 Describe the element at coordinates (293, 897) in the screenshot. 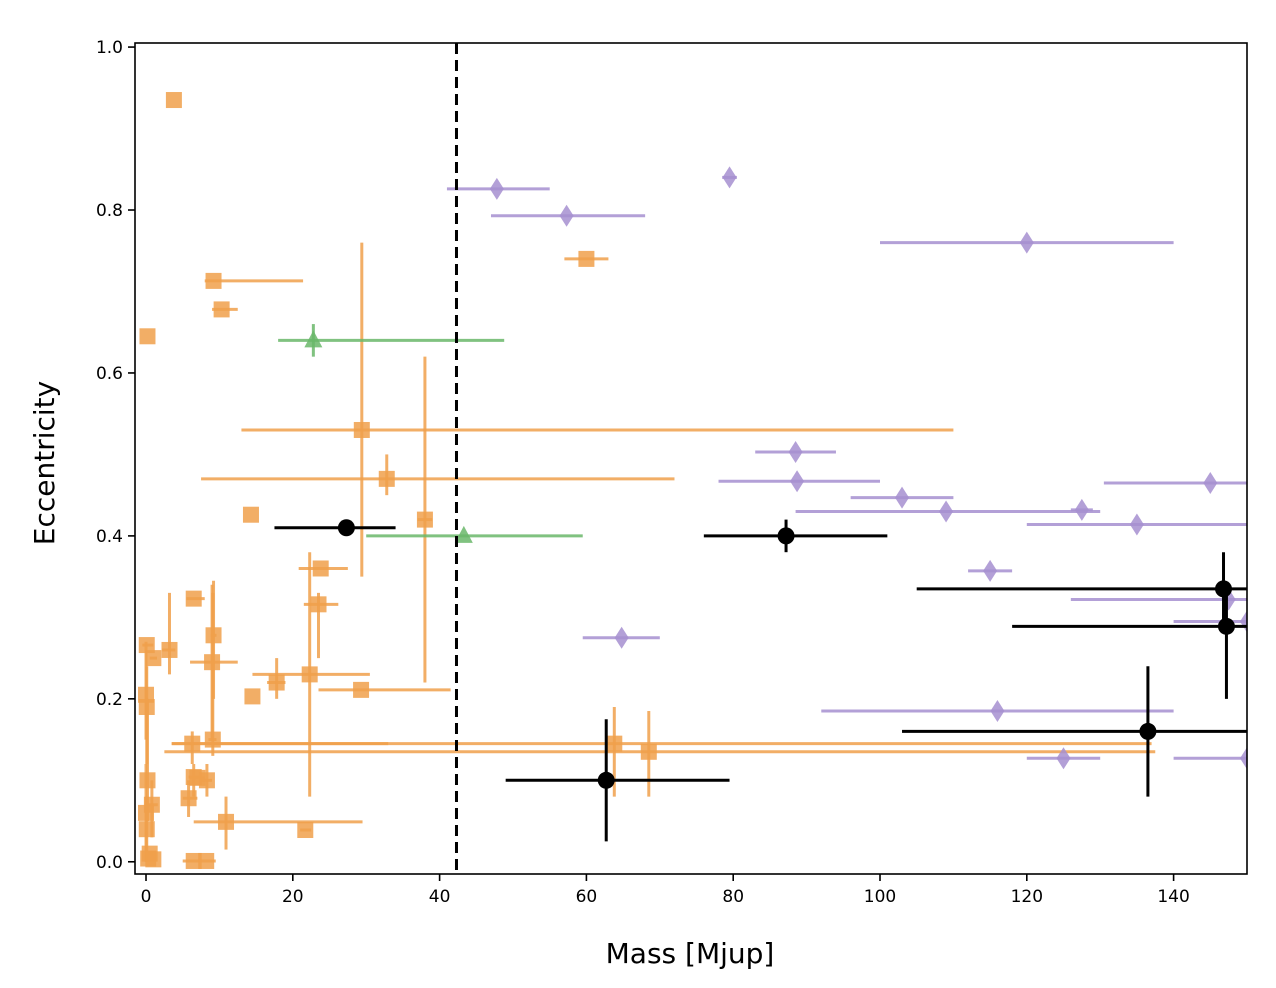

I see `x-tick-label: 20` at that location.